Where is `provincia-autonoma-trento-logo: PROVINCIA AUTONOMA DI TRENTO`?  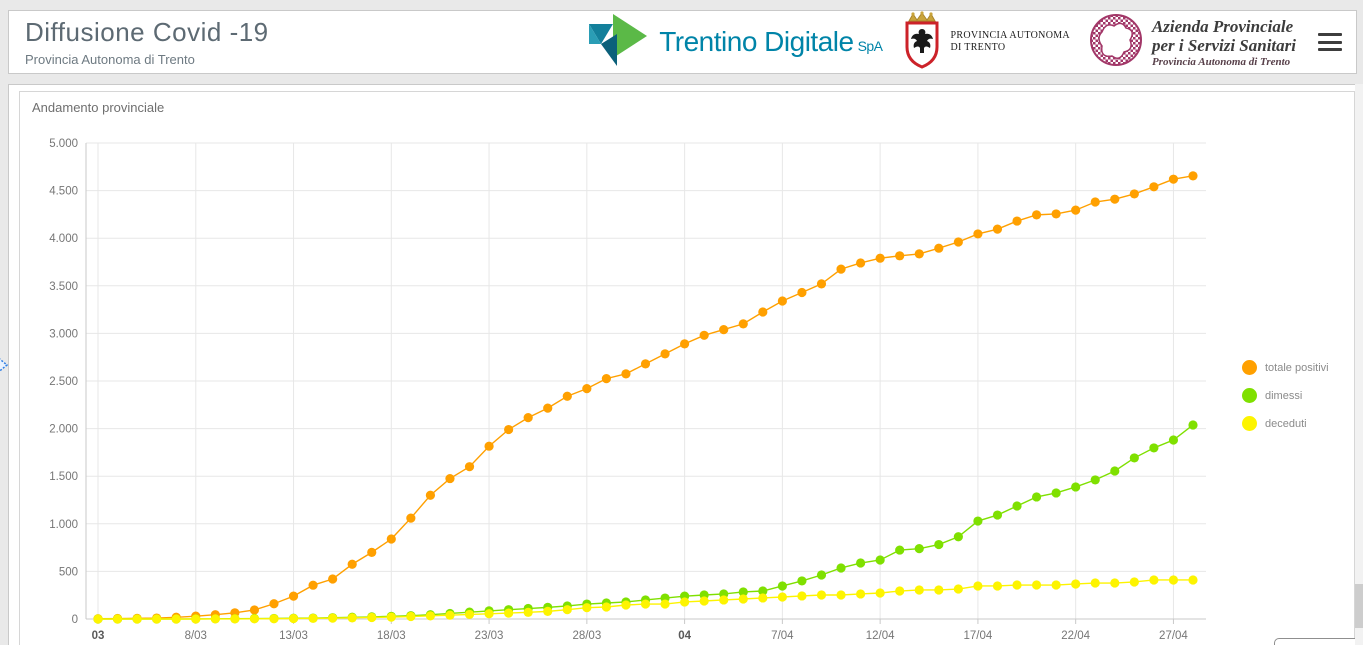
provincia-autonoma-trento-logo: PROVINCIA AUTONOMA DI TRENTO is located at coordinates (985, 42).